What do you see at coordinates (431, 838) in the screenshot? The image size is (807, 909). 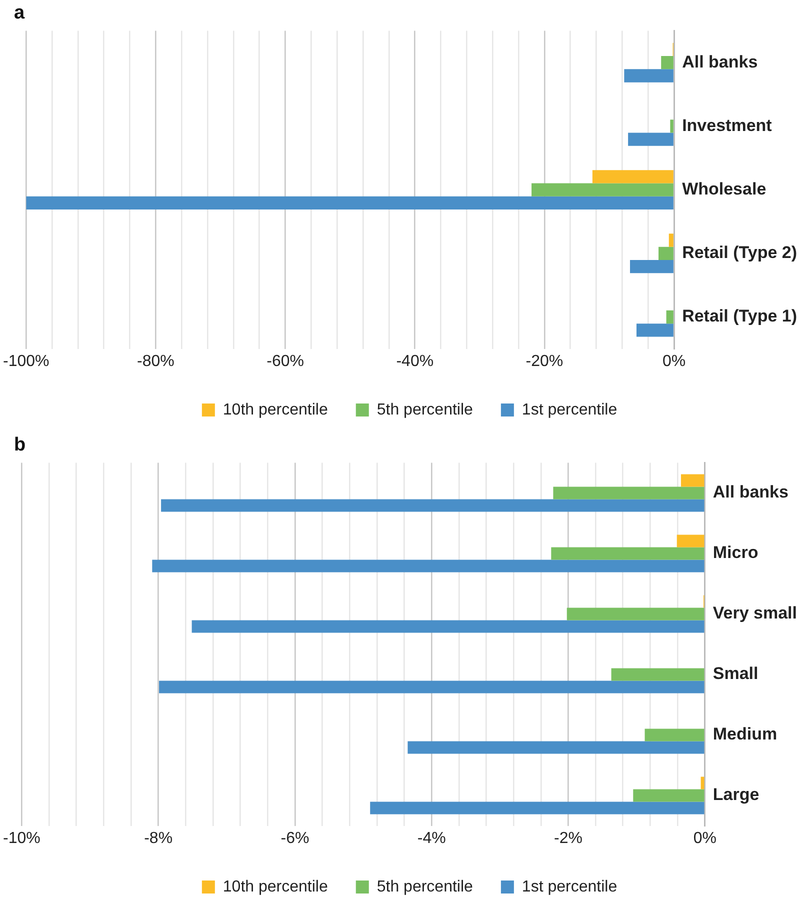 I see `x-tick-label: -4%` at bounding box center [431, 838].